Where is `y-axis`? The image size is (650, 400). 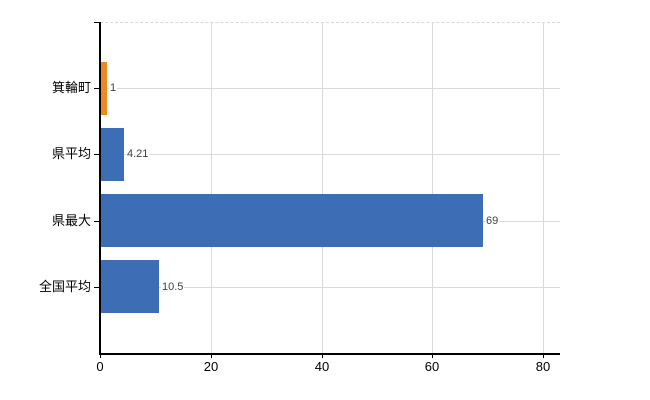
y-axis is located at coordinates (100, 188).